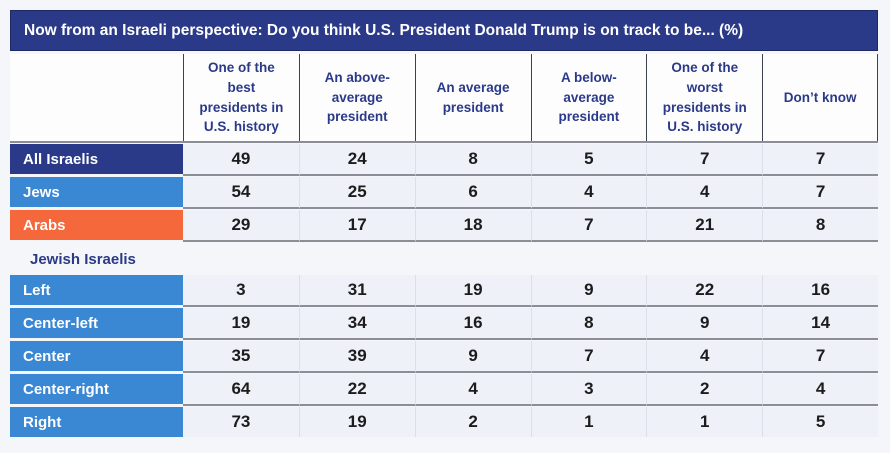 Image resolution: width=890 pixels, height=453 pixels. What do you see at coordinates (588, 97) in the screenshot?
I see `column-header: A below-average president` at bounding box center [588, 97].